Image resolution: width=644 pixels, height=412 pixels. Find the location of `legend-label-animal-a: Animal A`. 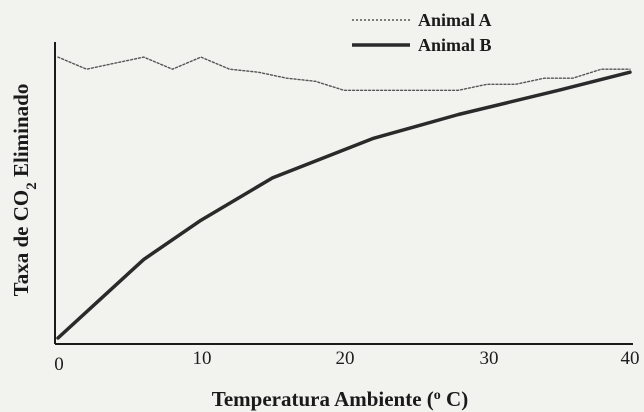

legend-label-animal-a: Animal A is located at coordinates (455, 20).